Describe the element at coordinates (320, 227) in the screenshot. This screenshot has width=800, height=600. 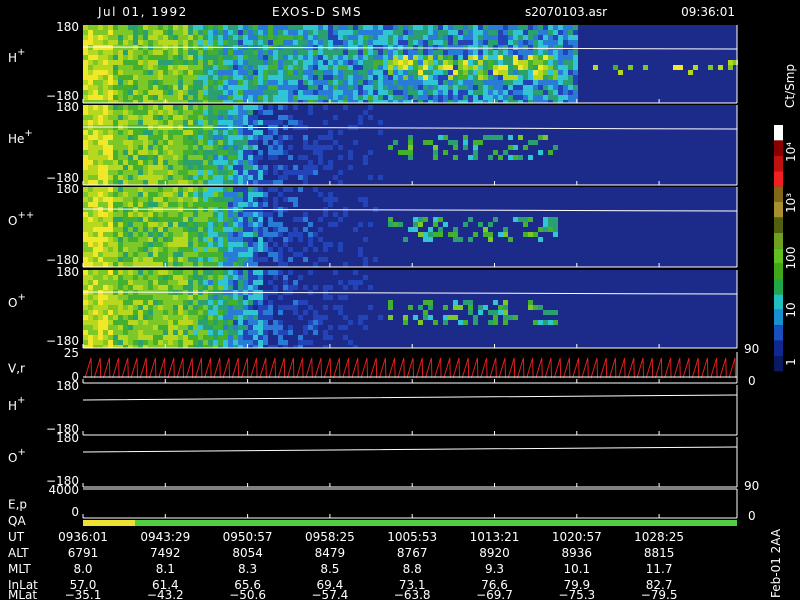
I see `spectrogram` at that location.